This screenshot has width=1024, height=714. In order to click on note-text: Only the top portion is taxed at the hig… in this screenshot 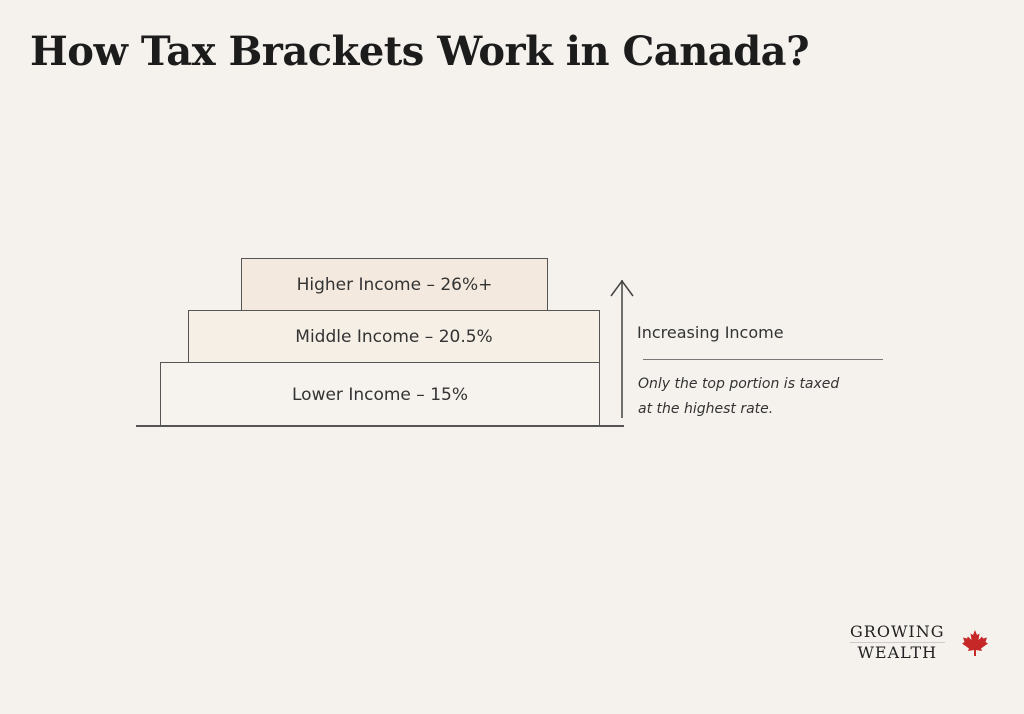, I will do `click(738, 397)`.